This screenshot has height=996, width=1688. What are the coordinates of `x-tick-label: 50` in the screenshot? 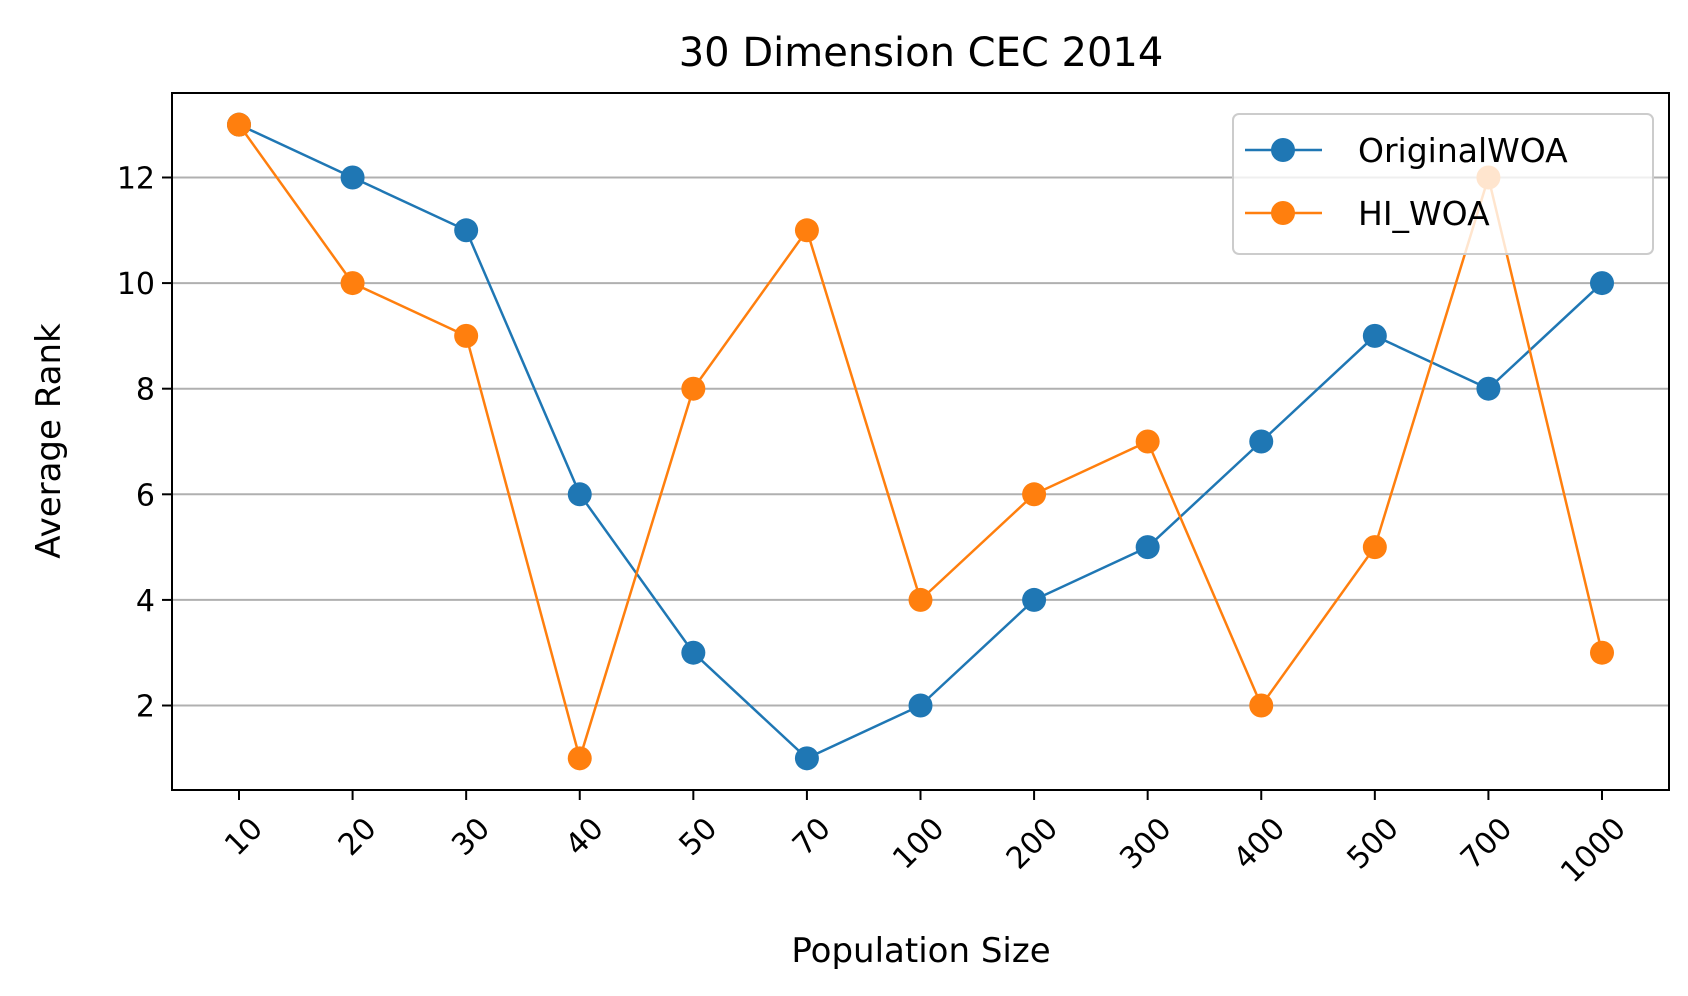 It's located at (699, 837).